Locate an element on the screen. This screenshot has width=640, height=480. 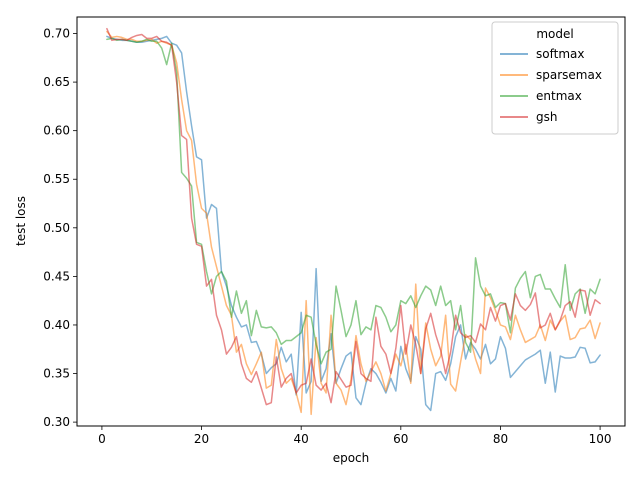
y-tick-label: 0.30 is located at coordinates (56, 422).